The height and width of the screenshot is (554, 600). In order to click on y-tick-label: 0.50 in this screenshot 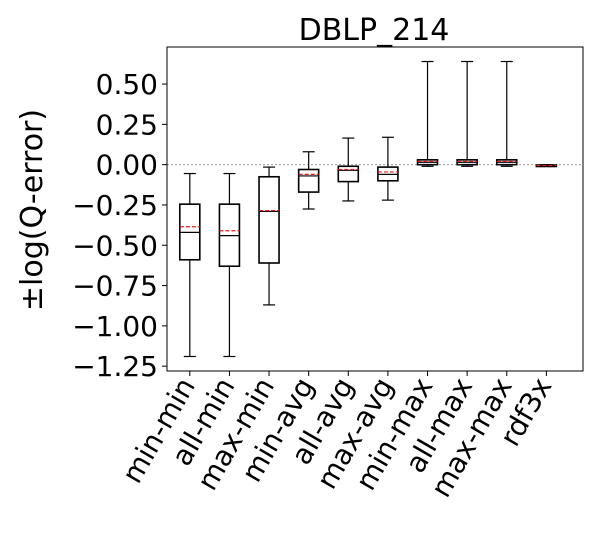, I will do `click(127, 84)`.